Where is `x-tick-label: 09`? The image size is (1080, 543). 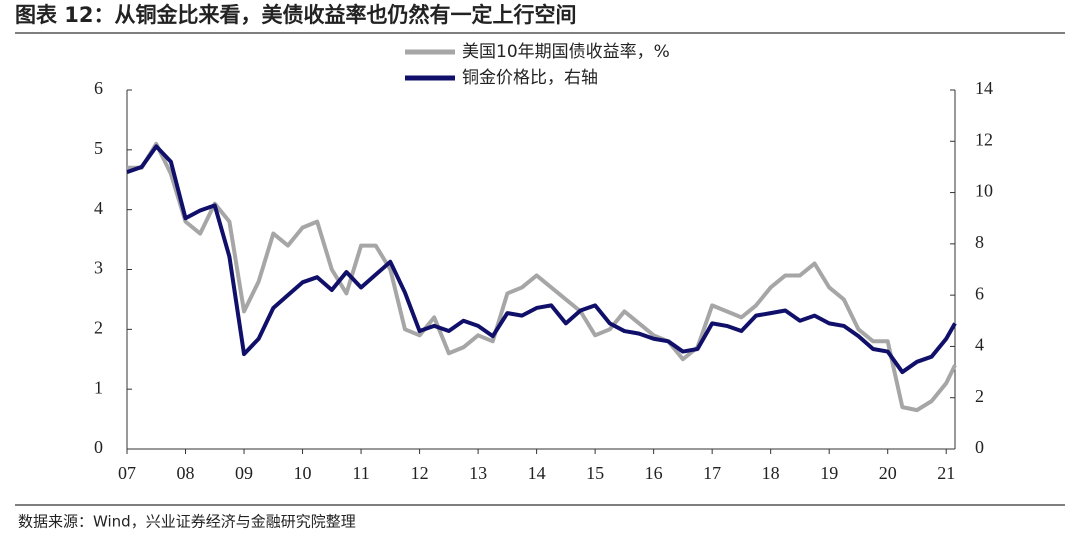 x-tick-label: 09 is located at coordinates (244, 473).